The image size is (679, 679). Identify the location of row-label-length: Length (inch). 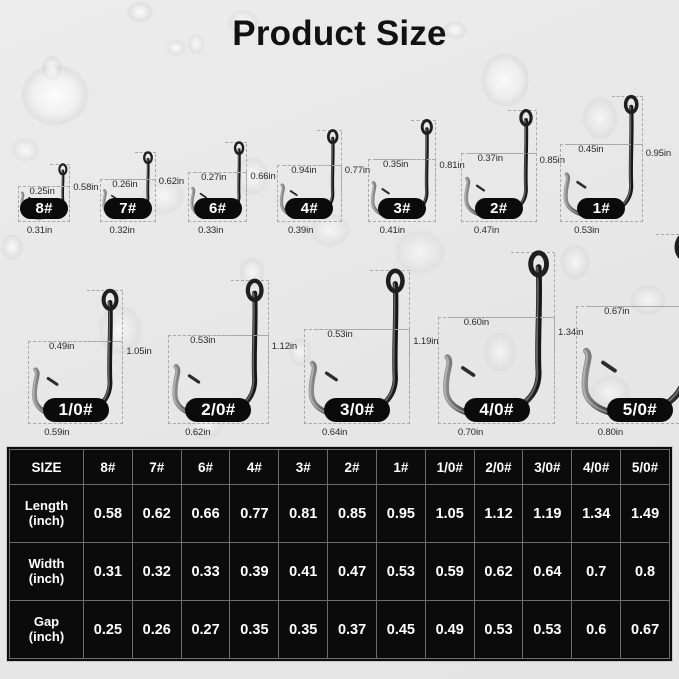
(46, 513).